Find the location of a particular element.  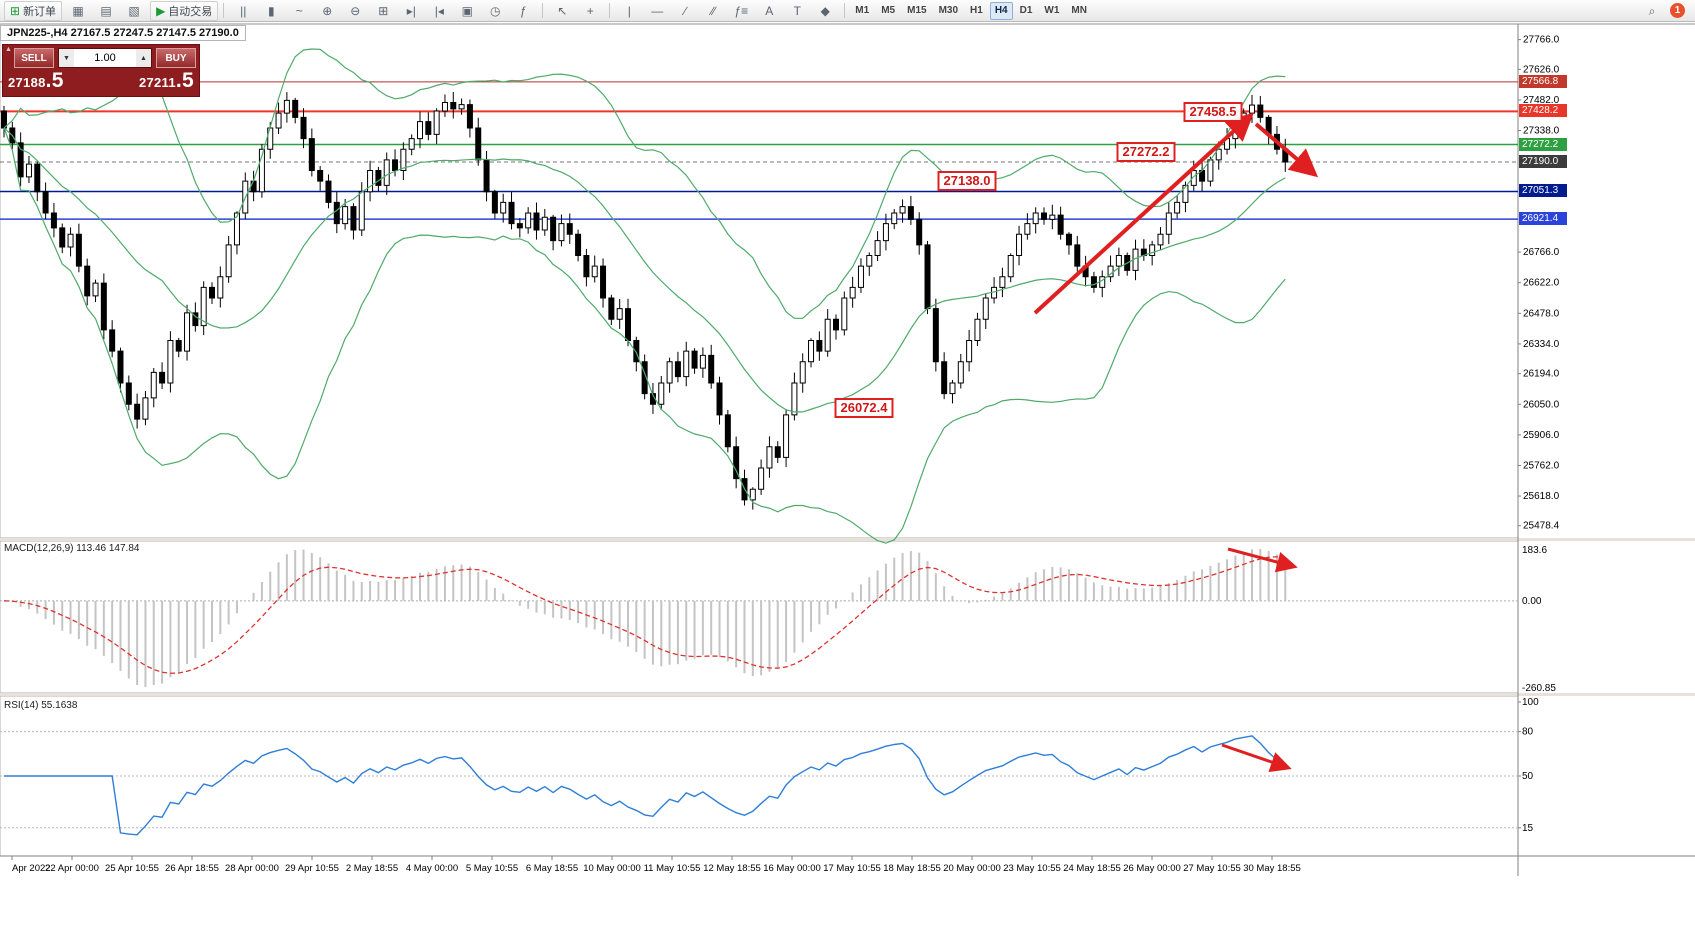

horizontal-line-icon: — is located at coordinates (657, 10).